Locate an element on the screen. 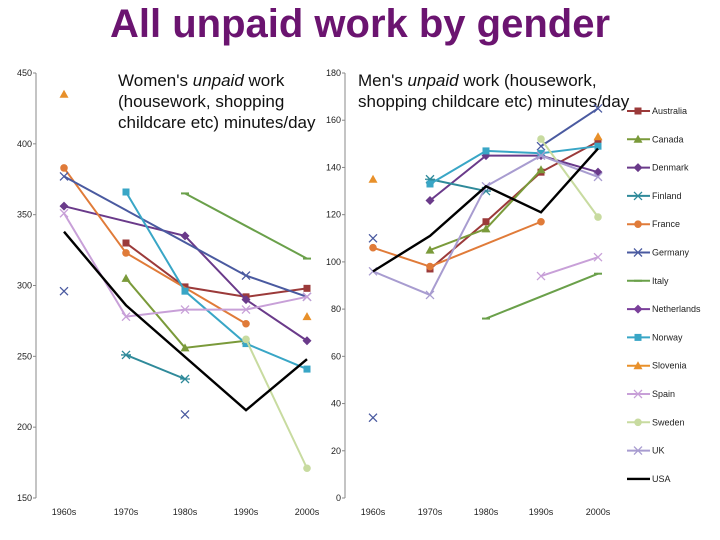 The height and width of the screenshot is (540, 720). women-line-spain is located at coordinates (185, 265).